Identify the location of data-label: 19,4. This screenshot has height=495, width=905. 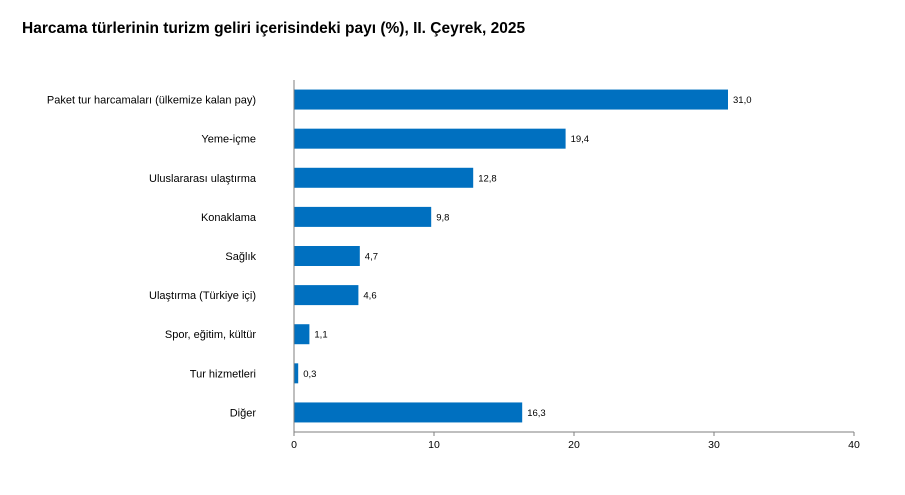
(580, 139).